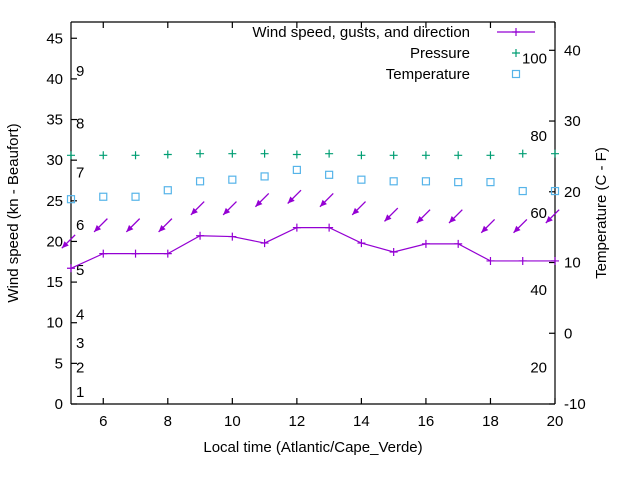 This screenshot has width=640, height=480. I want to click on y-tick-label-5: 5, so click(59, 363).